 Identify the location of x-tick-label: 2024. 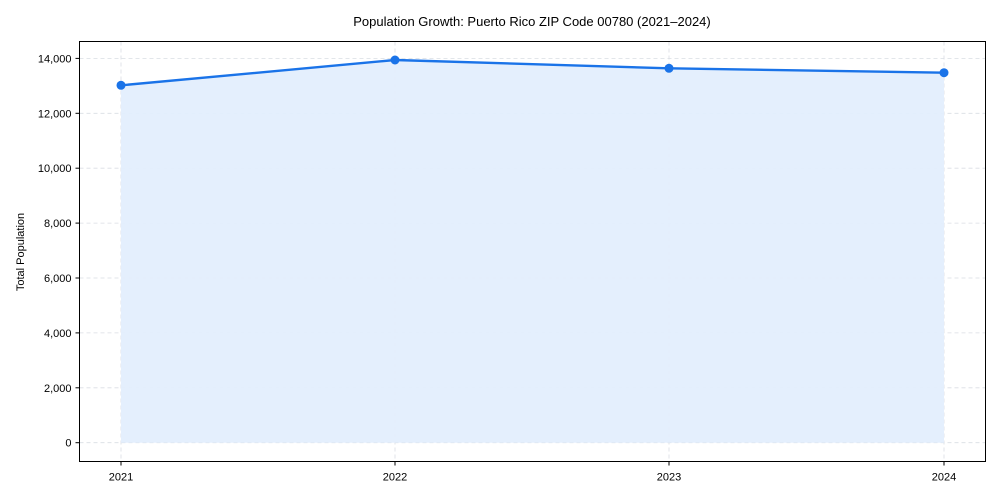
(944, 478).